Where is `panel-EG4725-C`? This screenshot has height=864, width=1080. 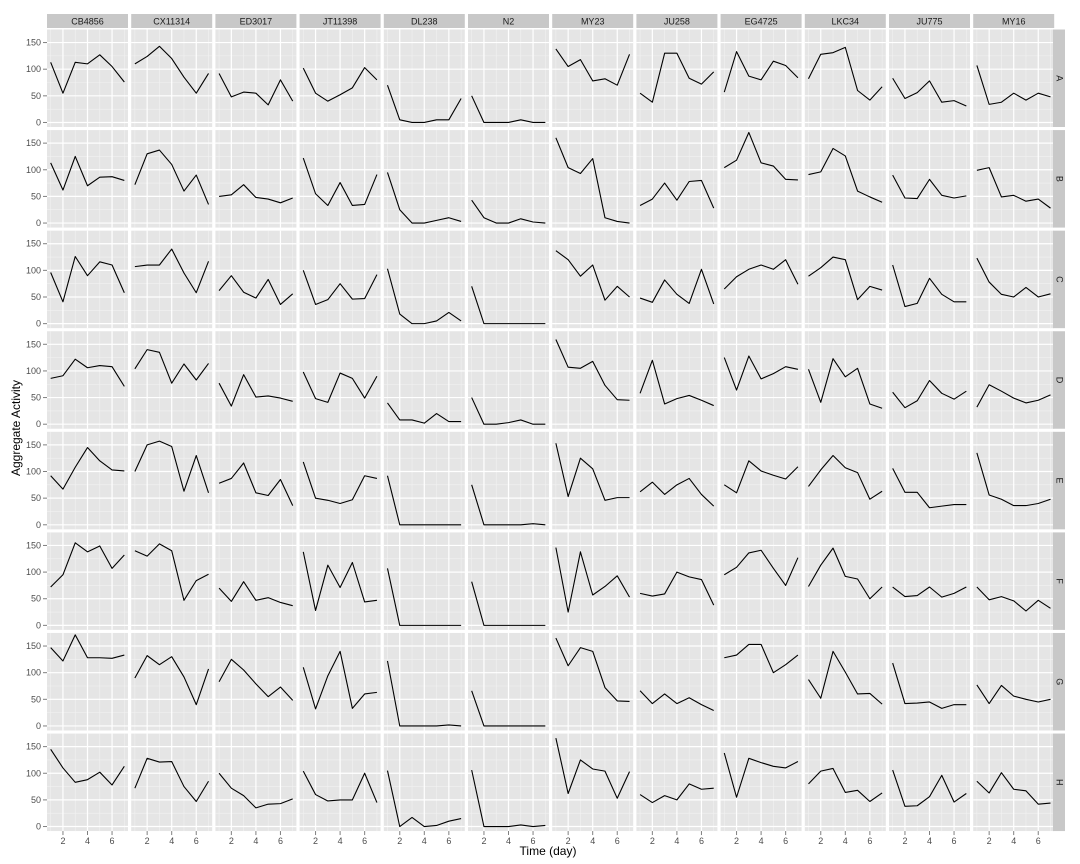 panel-EG4725-C is located at coordinates (761, 279).